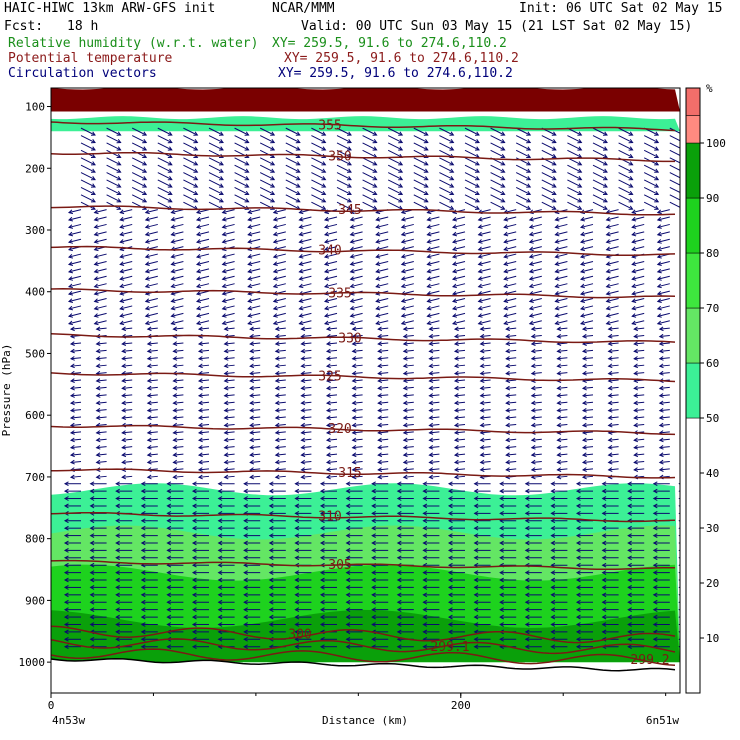 This screenshot has width=740, height=740. Describe the element at coordinates (349, 473) in the screenshot. I see `theta-label-315: 315` at that location.